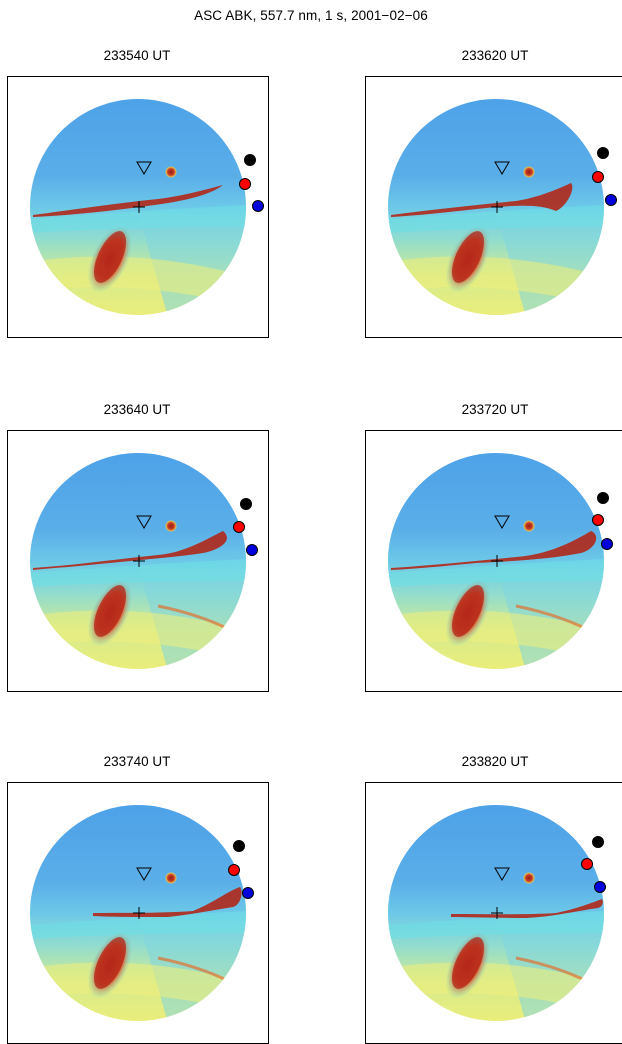 The image size is (622, 1044). What do you see at coordinates (137, 409) in the screenshot?
I see `panel-title-3: 233640 UT` at bounding box center [137, 409].